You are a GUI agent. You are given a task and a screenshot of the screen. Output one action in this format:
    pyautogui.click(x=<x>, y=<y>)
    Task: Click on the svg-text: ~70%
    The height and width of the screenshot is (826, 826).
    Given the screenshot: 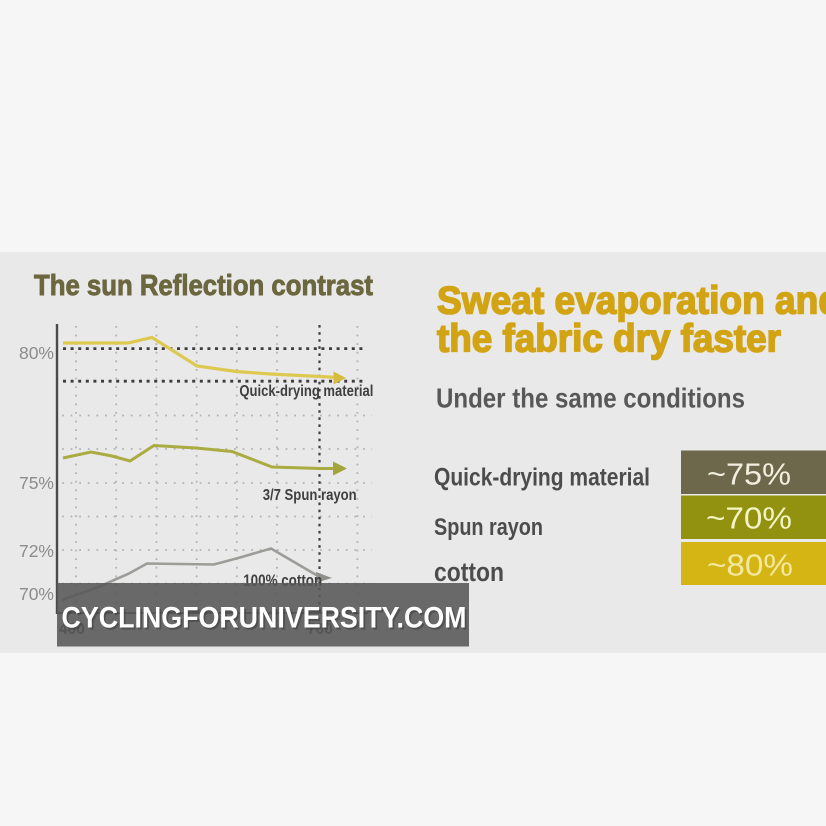 What is the action you would take?
    pyautogui.click(x=749, y=518)
    